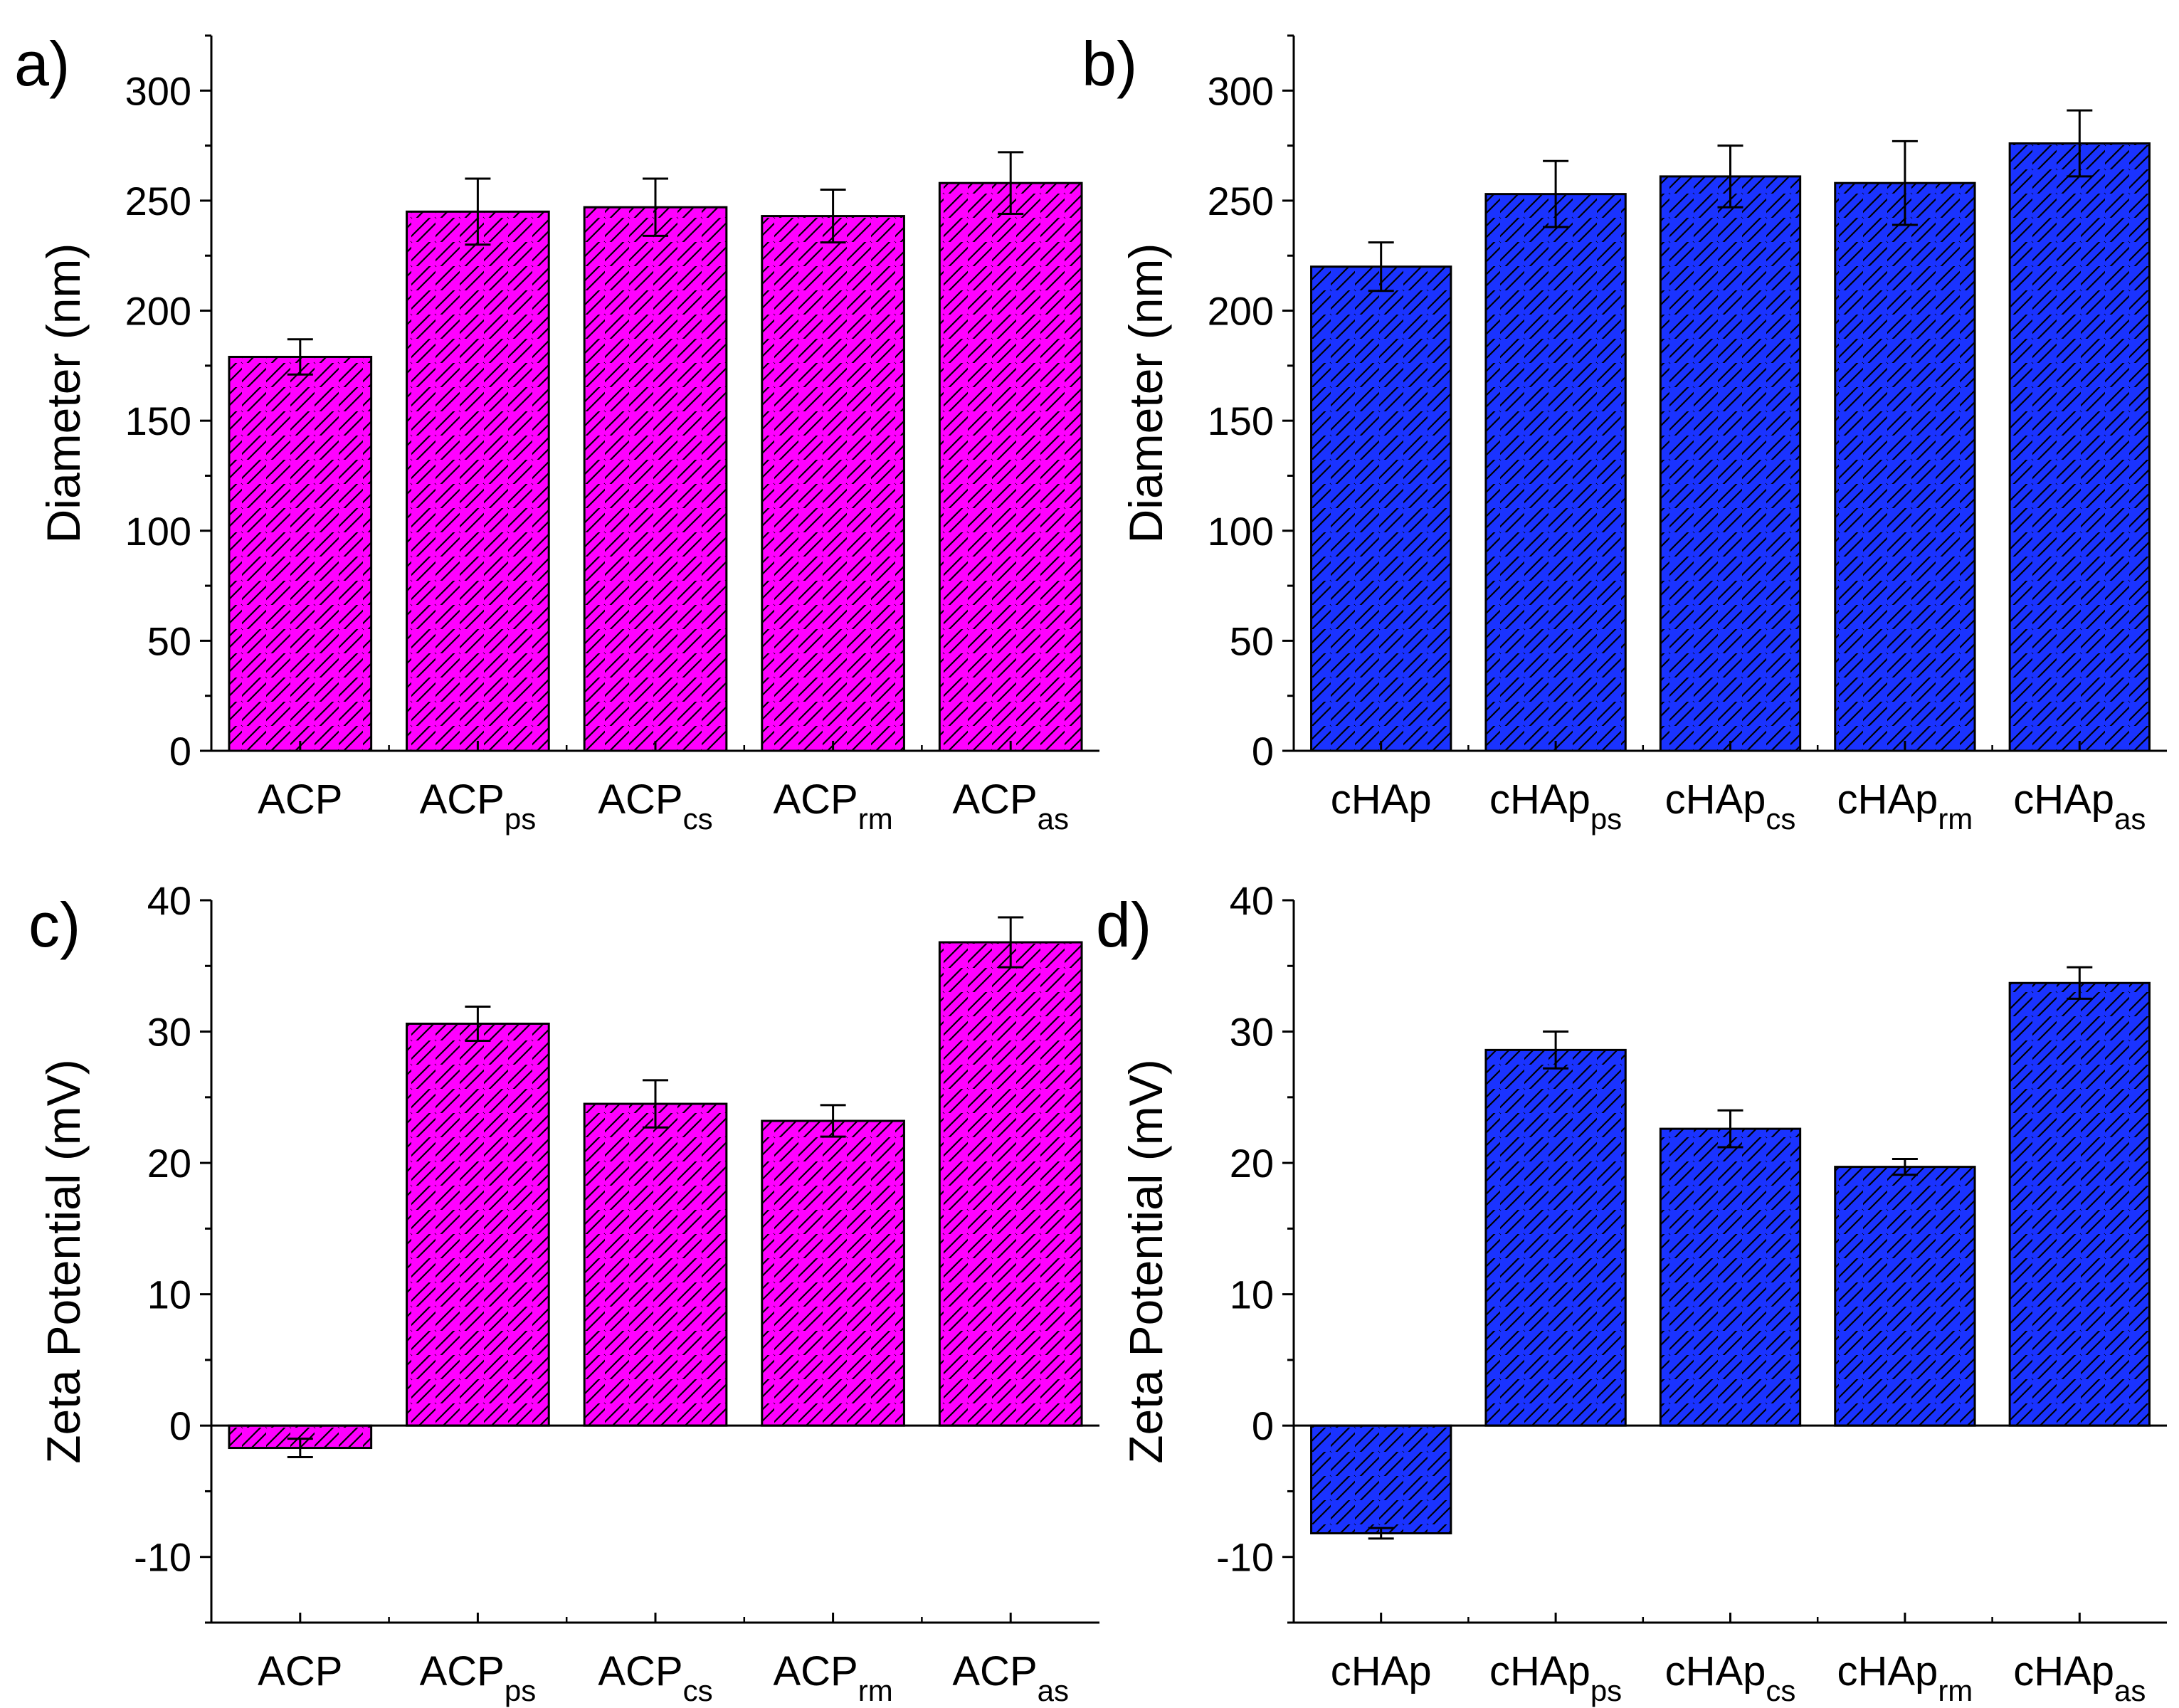 The width and height of the screenshot is (2179, 1708). What do you see at coordinates (1123, 925) in the screenshot?
I see `panel-label: d)` at bounding box center [1123, 925].